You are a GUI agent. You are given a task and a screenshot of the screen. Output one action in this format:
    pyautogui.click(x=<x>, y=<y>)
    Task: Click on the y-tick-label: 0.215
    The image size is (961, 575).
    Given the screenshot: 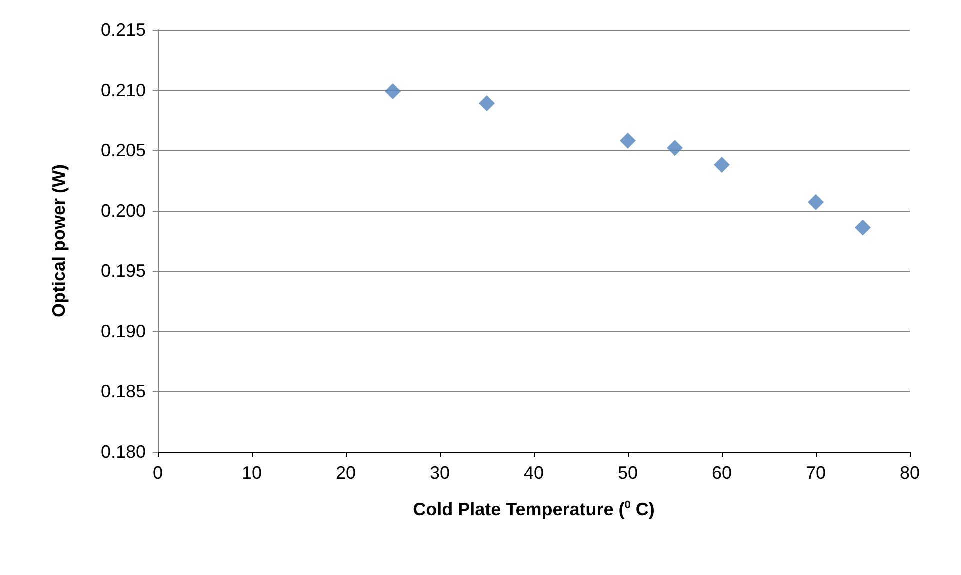 What is the action you would take?
    pyautogui.click(x=123, y=30)
    